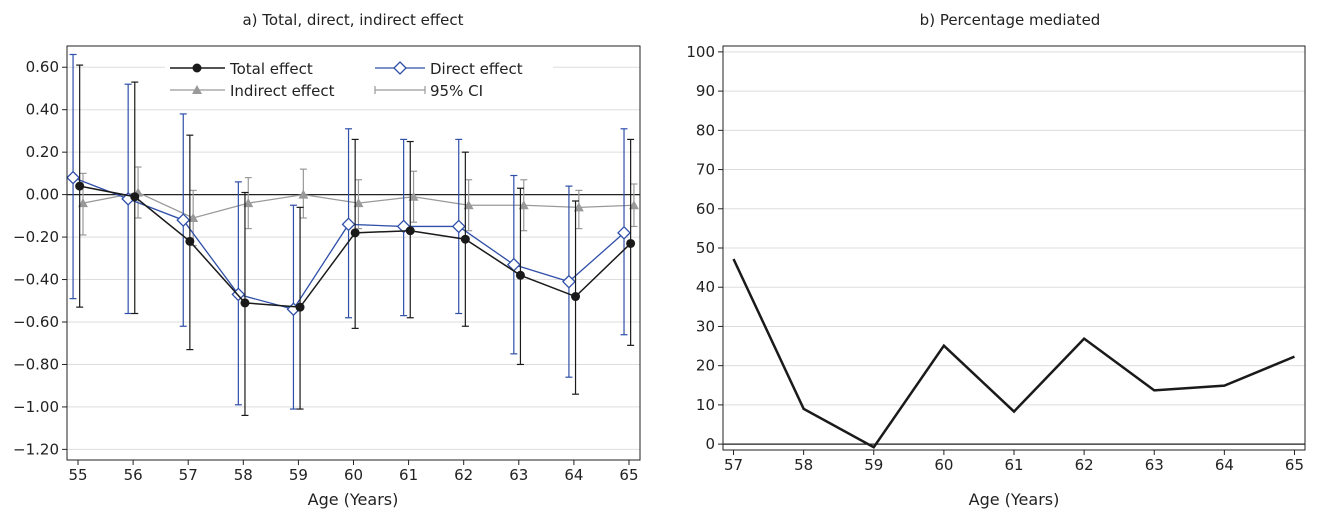  Describe the element at coordinates (705, 366) in the screenshot. I see `y-tick-label: 20` at that location.